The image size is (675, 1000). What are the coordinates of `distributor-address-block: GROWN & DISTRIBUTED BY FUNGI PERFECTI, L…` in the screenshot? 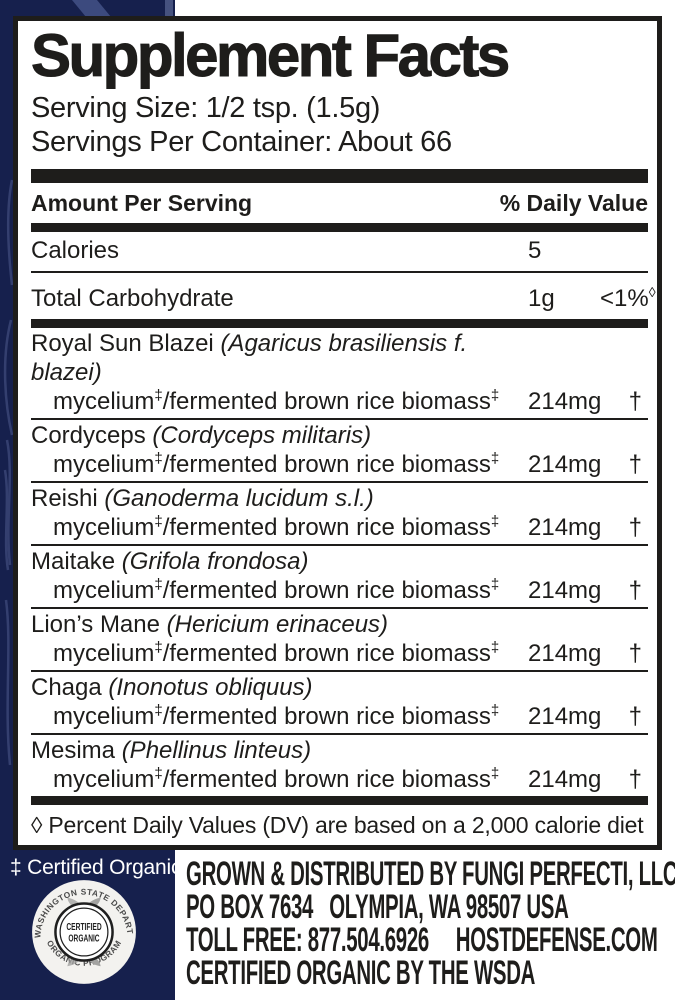 It's located at (430, 924).